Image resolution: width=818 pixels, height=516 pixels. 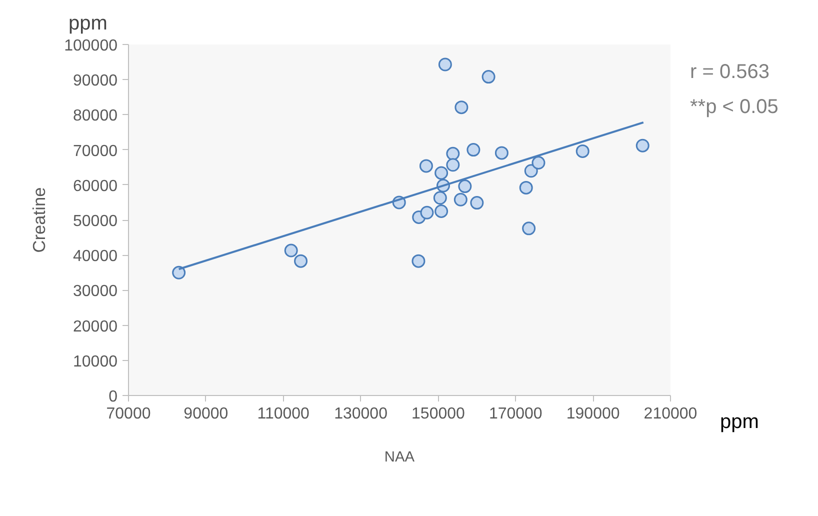 I want to click on y-tick-label: 30000, so click(x=95, y=291).